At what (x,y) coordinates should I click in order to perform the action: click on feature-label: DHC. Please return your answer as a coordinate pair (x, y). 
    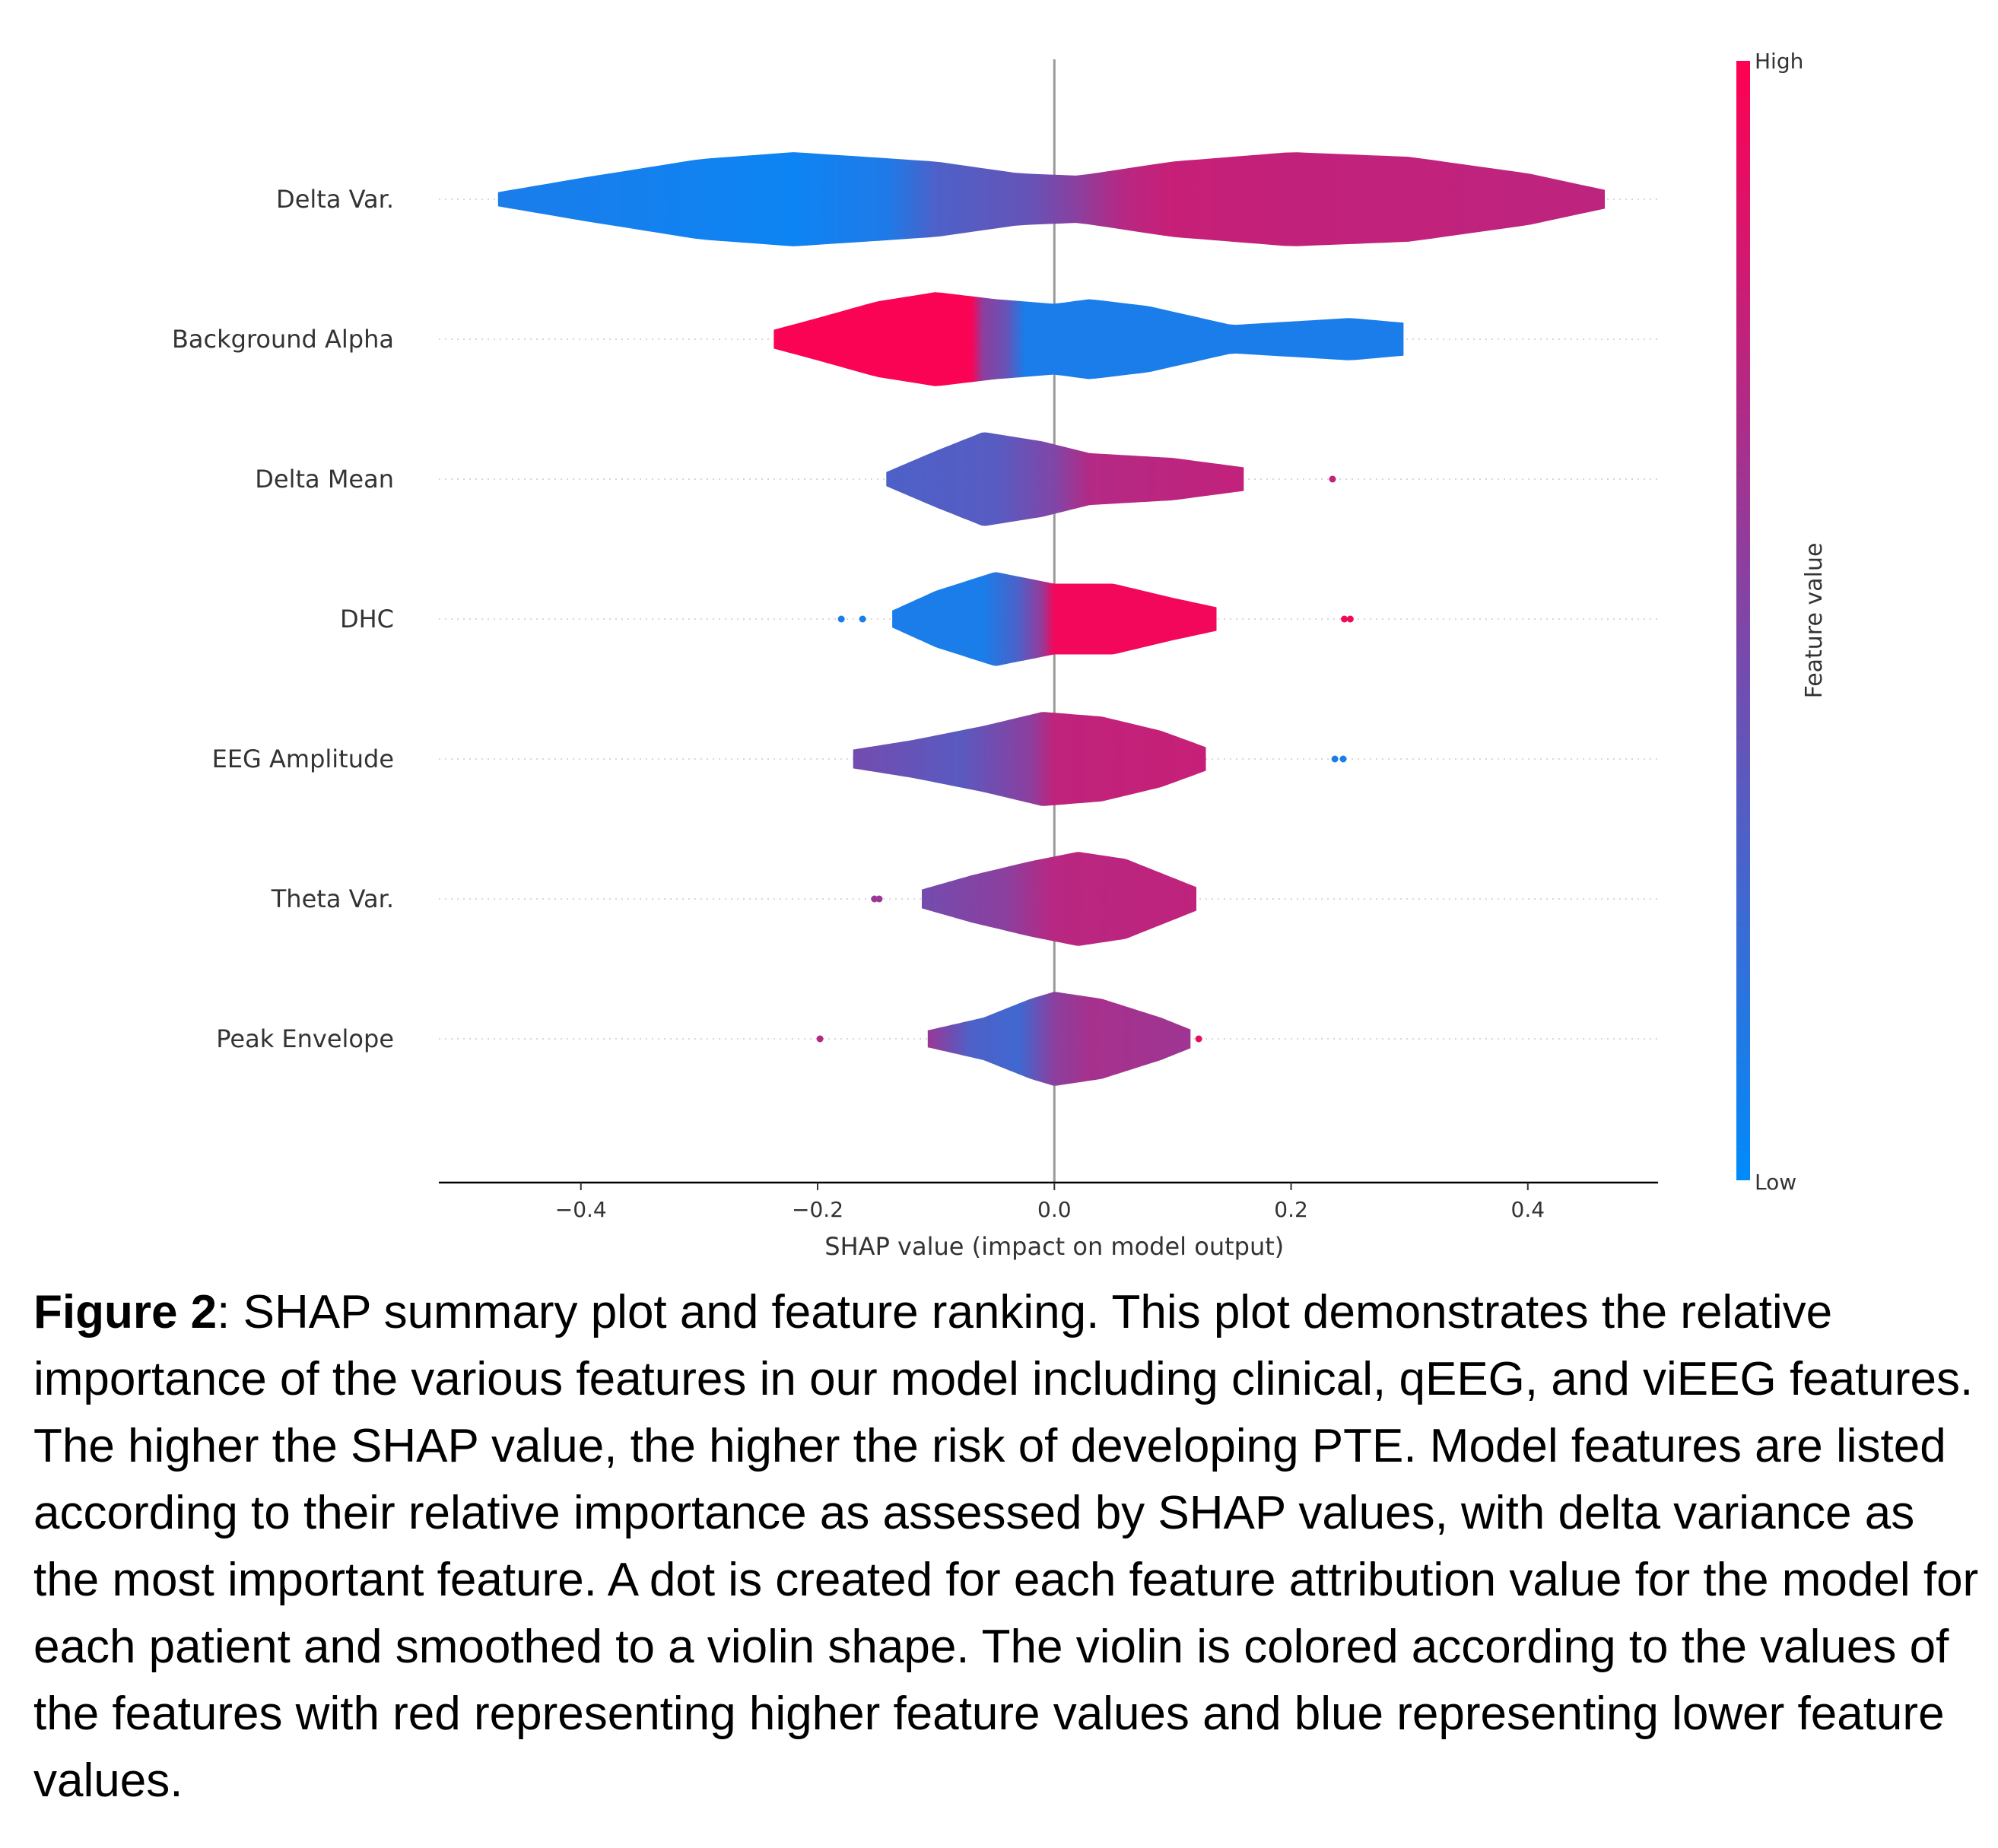
    Looking at the image, I should click on (367, 619).